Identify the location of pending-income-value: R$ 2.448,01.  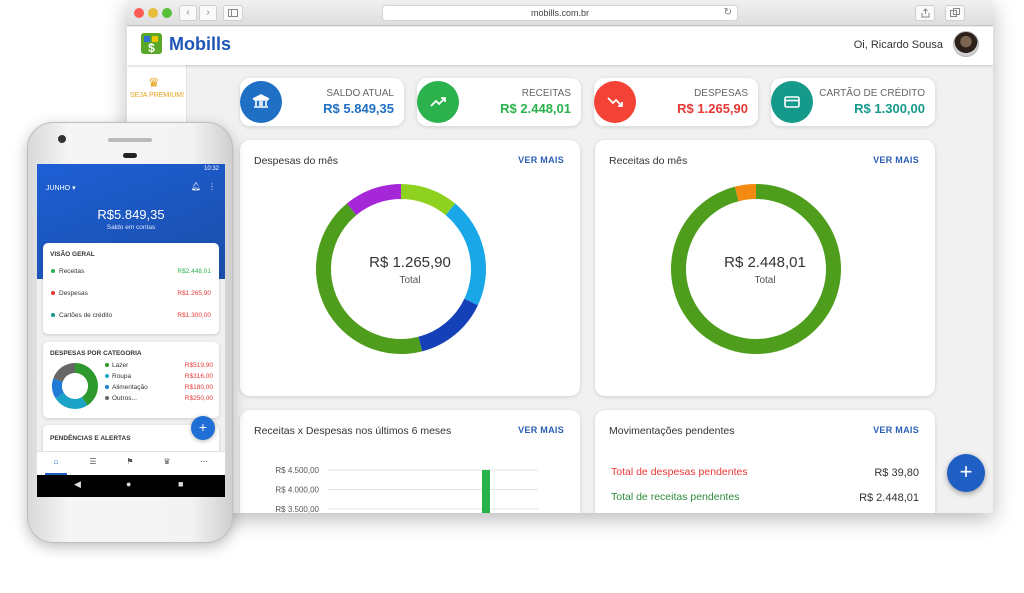
(889, 498).